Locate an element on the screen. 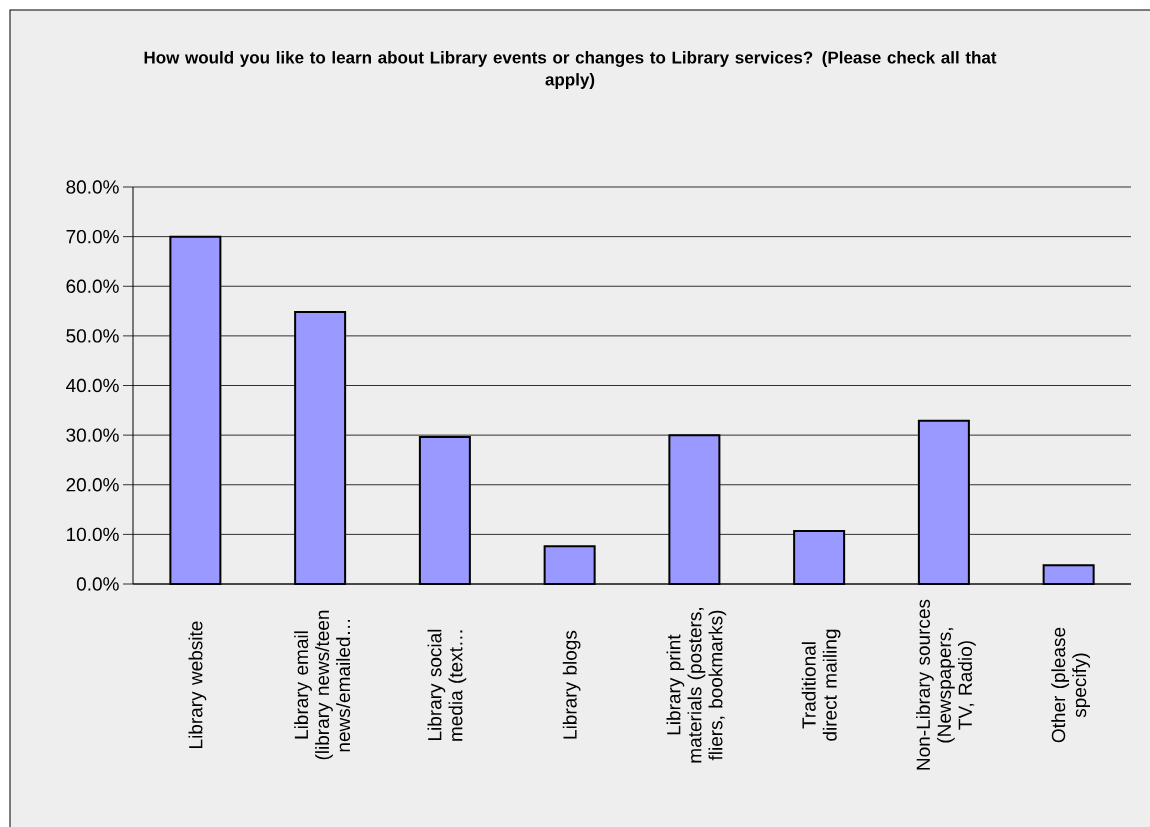 The height and width of the screenshot is (827, 1150). y-tick-label: 0.0% is located at coordinates (97, 584).